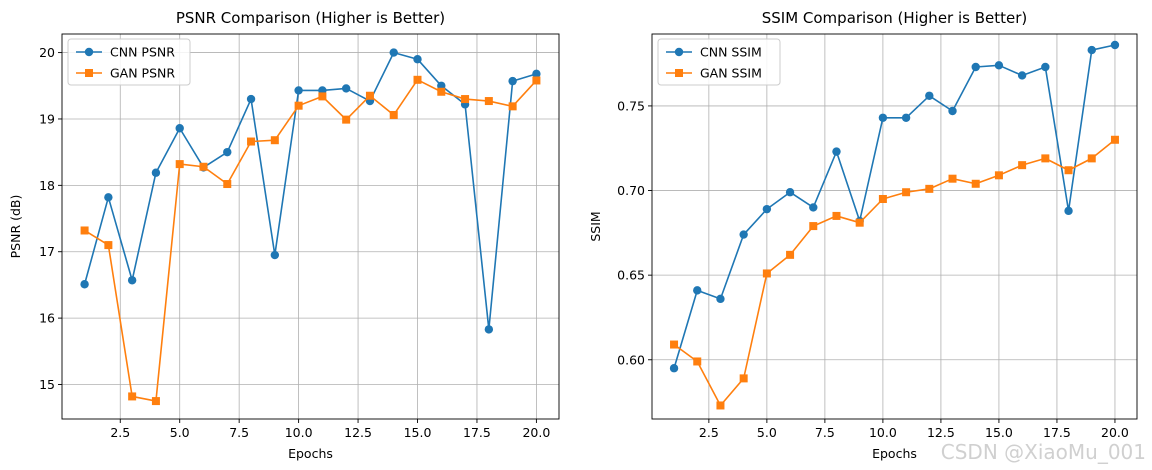 The height and width of the screenshot is (470, 1152). Describe the element at coordinates (47, 118) in the screenshot. I see `y-tick-label: 19` at that location.